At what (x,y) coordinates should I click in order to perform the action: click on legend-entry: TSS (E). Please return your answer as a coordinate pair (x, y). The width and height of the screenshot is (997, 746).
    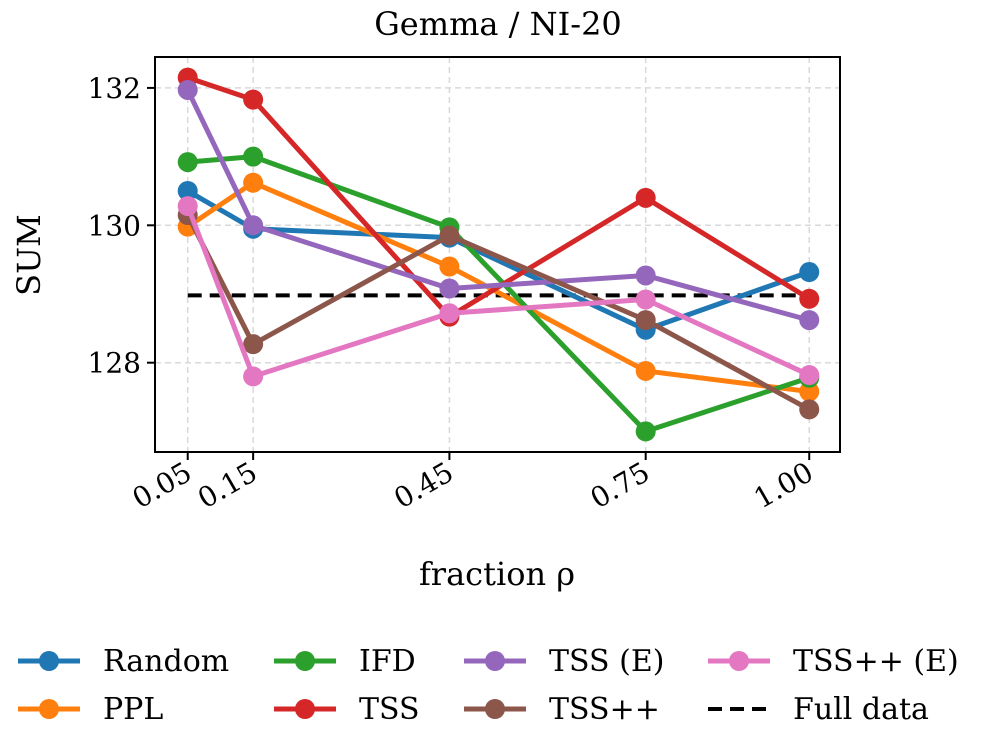
    Looking at the image, I should click on (564, 661).